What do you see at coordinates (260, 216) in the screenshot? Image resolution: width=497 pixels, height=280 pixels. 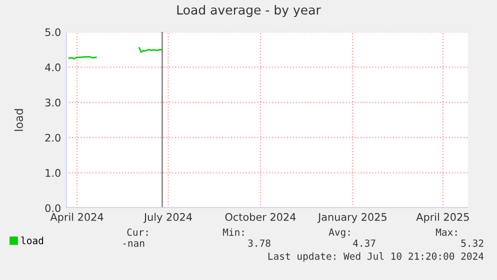 I see `x-tick-label: October 2024` at bounding box center [260, 216].